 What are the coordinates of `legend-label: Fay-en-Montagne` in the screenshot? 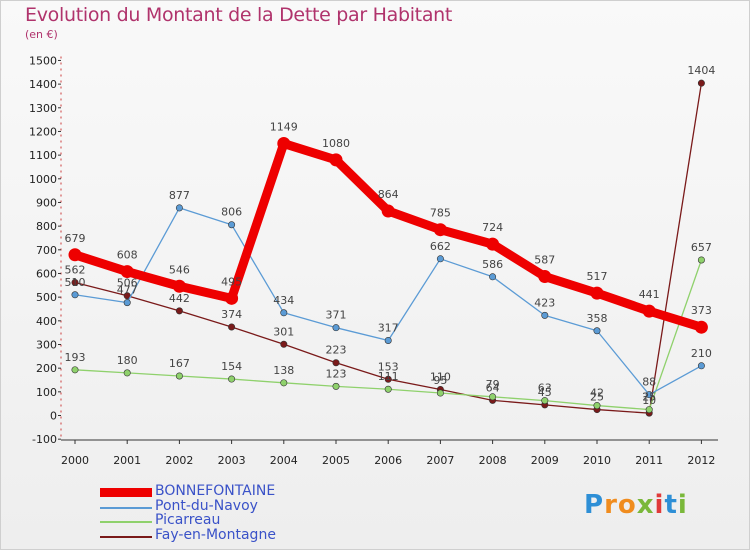 It's located at (215, 534).